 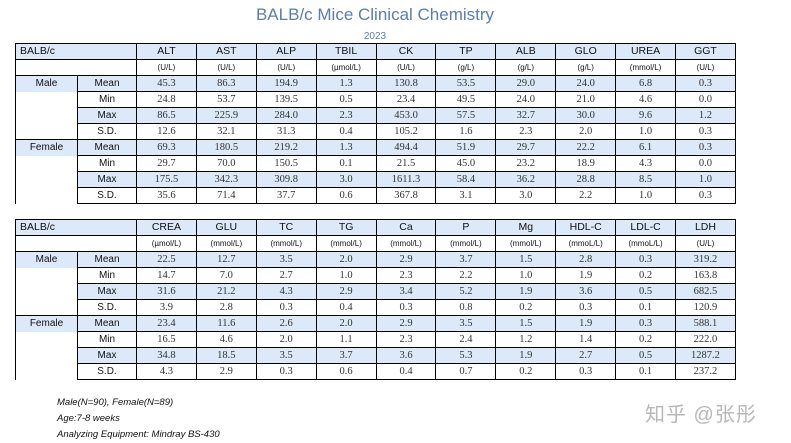 I want to click on value-cell: 12.7, so click(x=226, y=259).